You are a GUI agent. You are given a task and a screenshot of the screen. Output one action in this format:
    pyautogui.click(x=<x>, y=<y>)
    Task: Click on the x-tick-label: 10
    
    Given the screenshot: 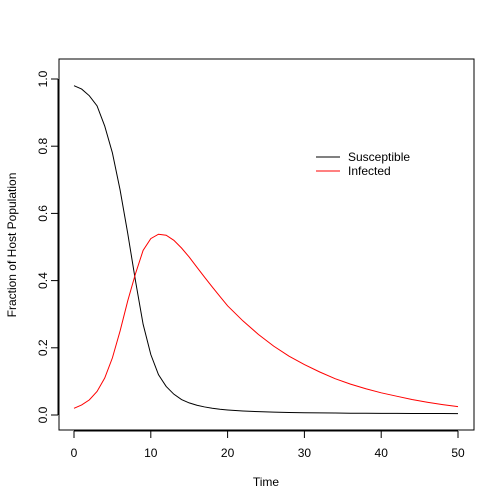 What is the action you would take?
    pyautogui.click(x=151, y=453)
    